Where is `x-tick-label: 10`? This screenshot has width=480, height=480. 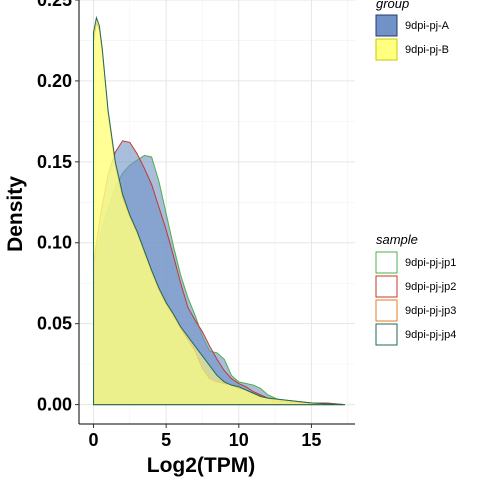 x-tick-label: 10 is located at coordinates (239, 440).